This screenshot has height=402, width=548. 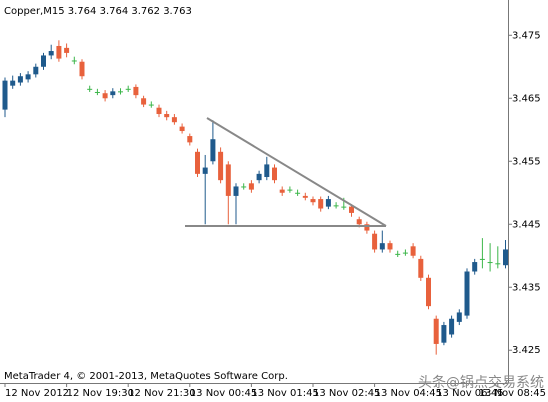 What do you see at coordinates (37, 393) in the screenshot?
I see `x-tick-label: 12 Nov 2012` at bounding box center [37, 393].